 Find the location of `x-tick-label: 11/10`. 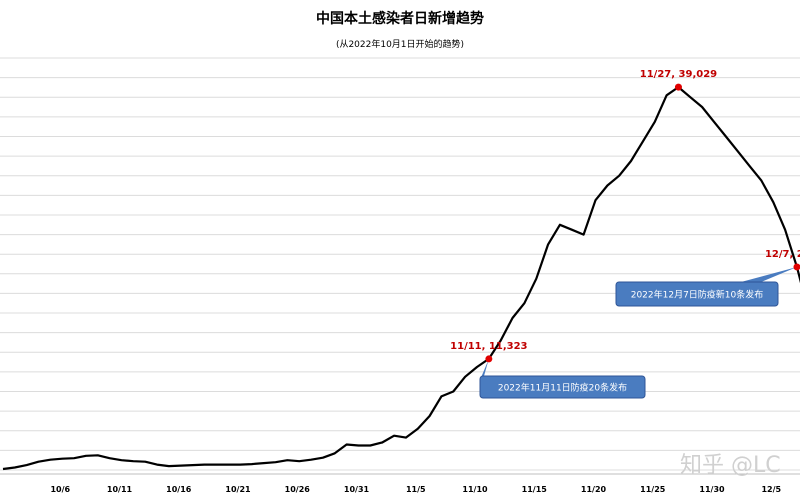

x-tick-label: 11/10 is located at coordinates (475, 489).